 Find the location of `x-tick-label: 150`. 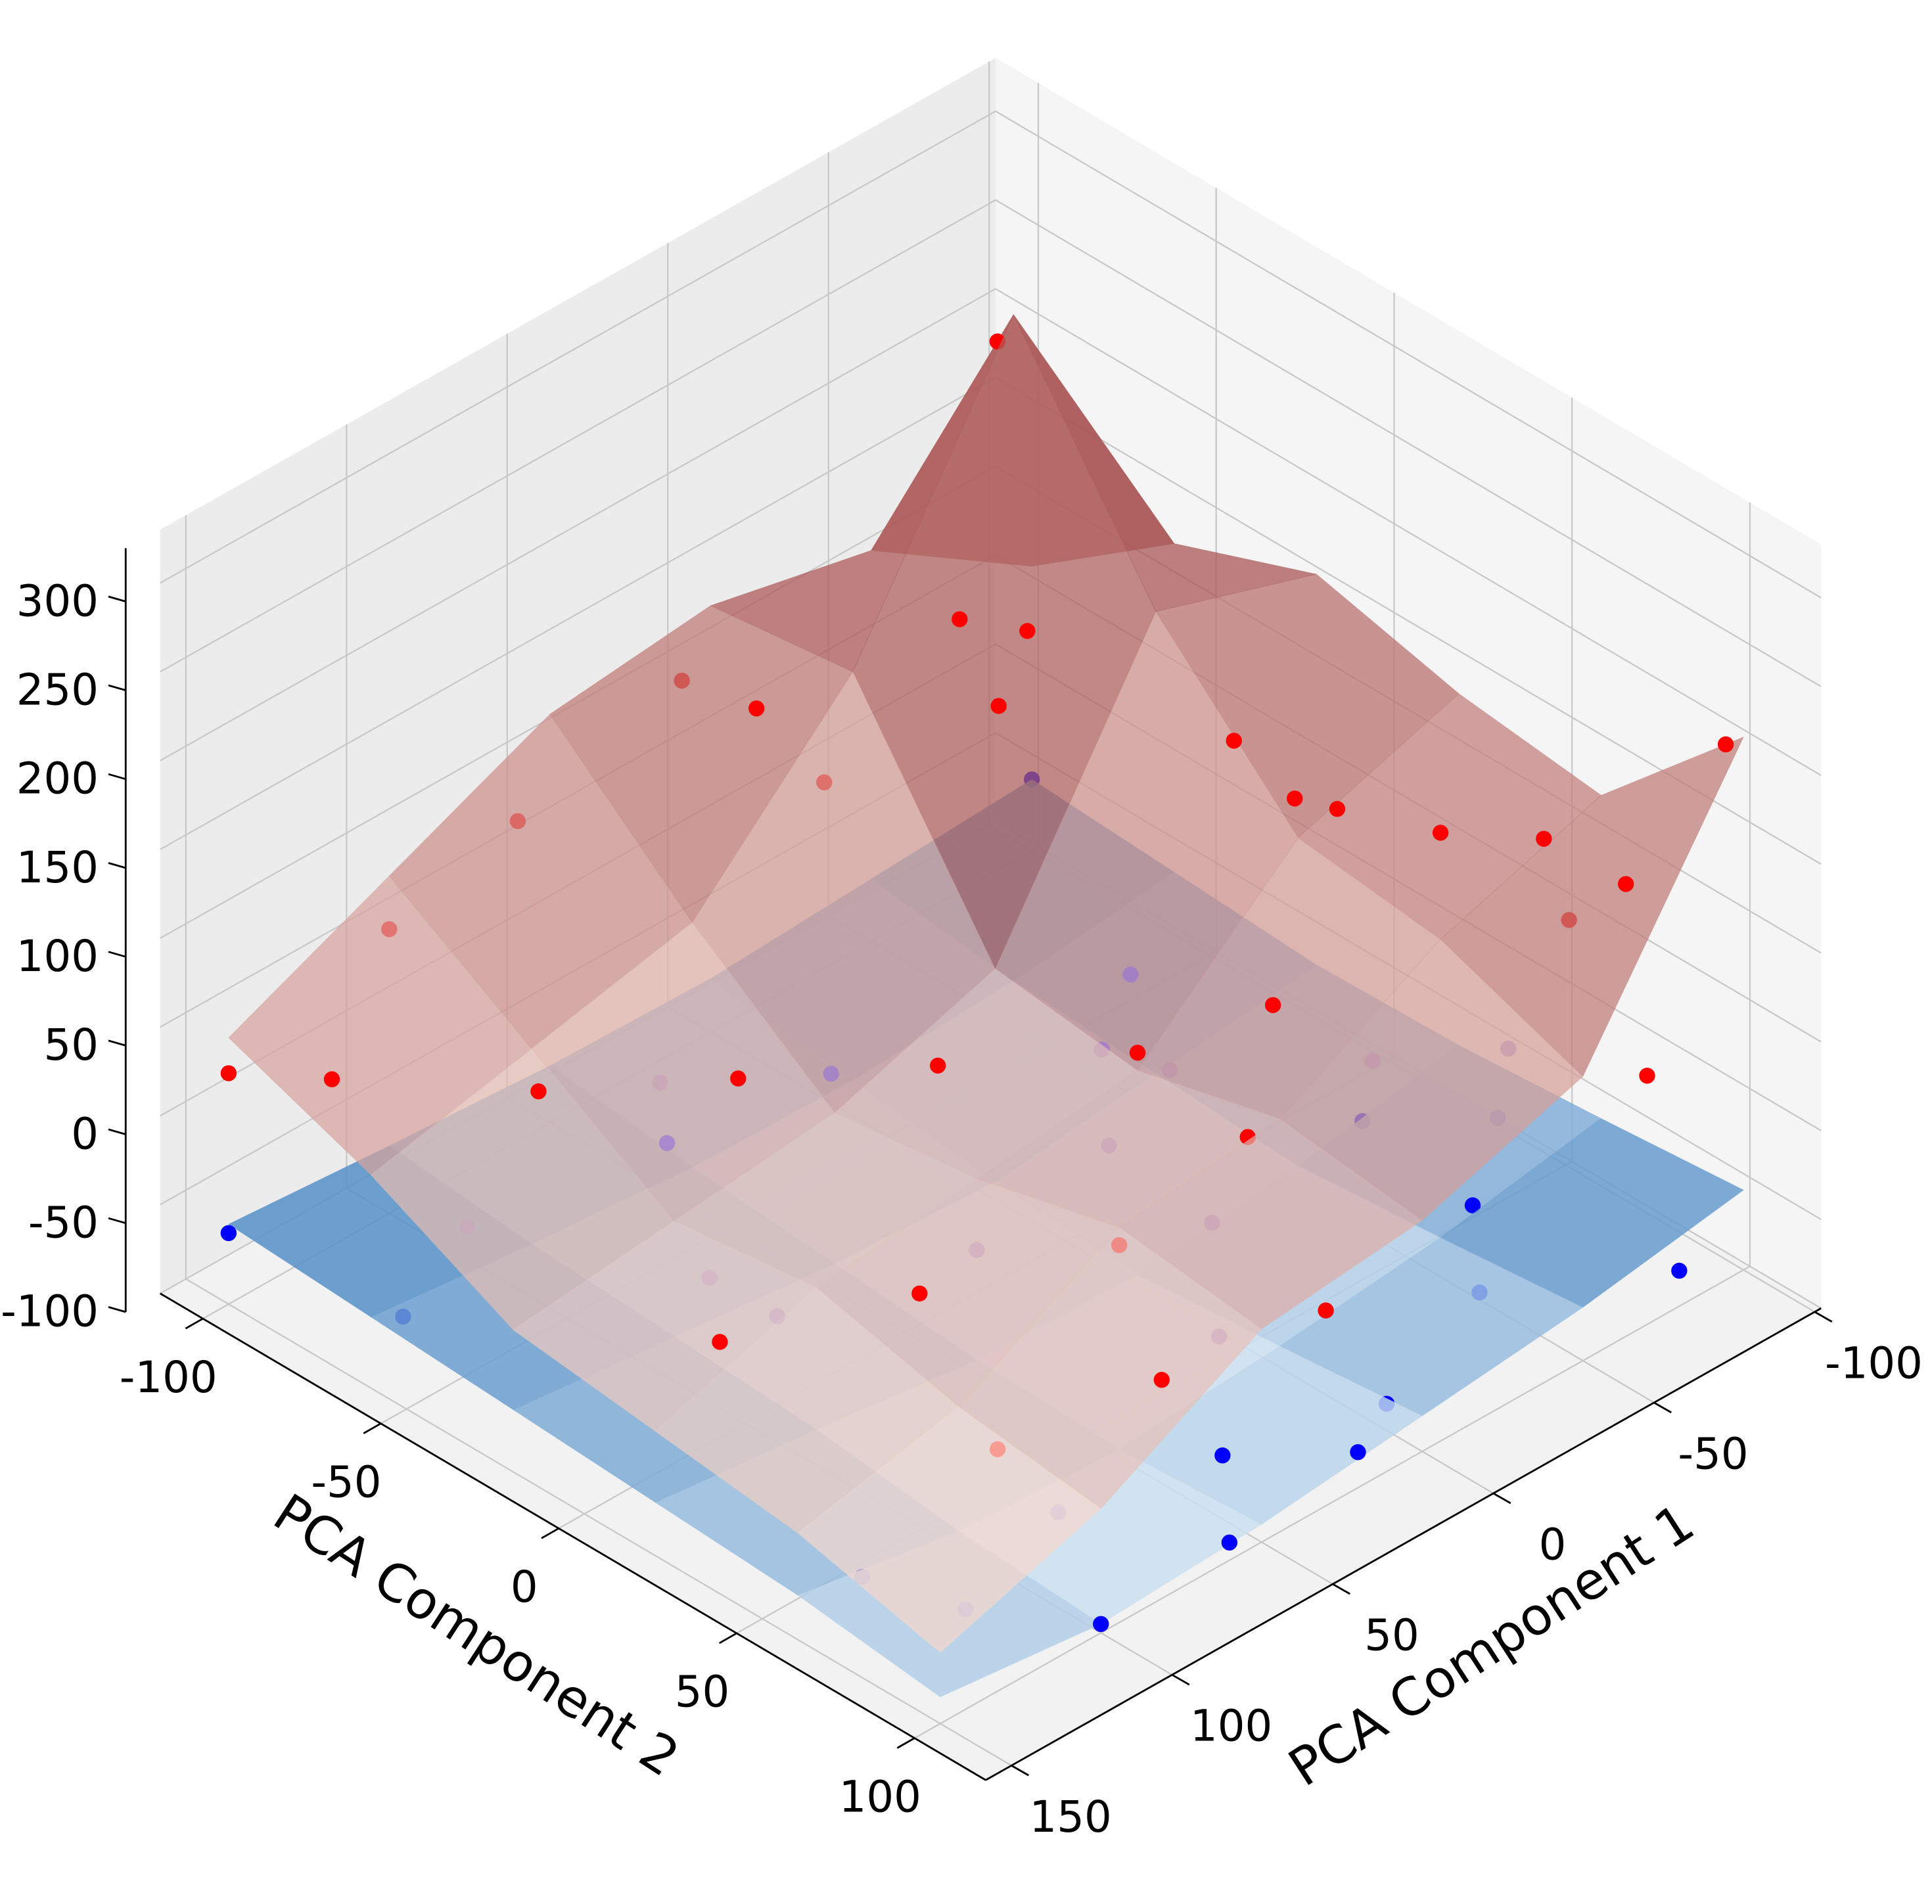

x-tick-label: 150 is located at coordinates (1070, 1817).